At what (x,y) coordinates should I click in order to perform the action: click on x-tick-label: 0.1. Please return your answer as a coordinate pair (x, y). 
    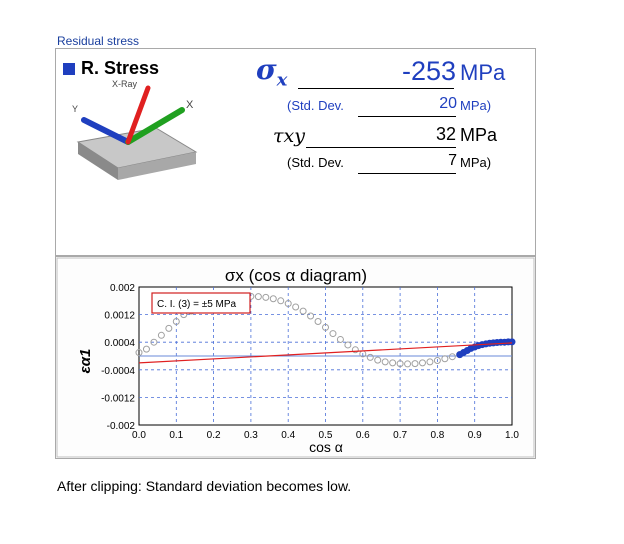
    Looking at the image, I should click on (176, 435).